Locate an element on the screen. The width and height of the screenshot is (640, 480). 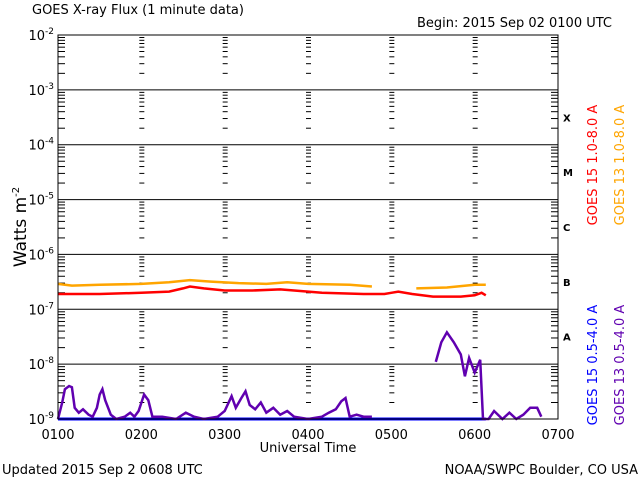
y-tick-label: 10⁻⁷ is located at coordinates (41, 309).